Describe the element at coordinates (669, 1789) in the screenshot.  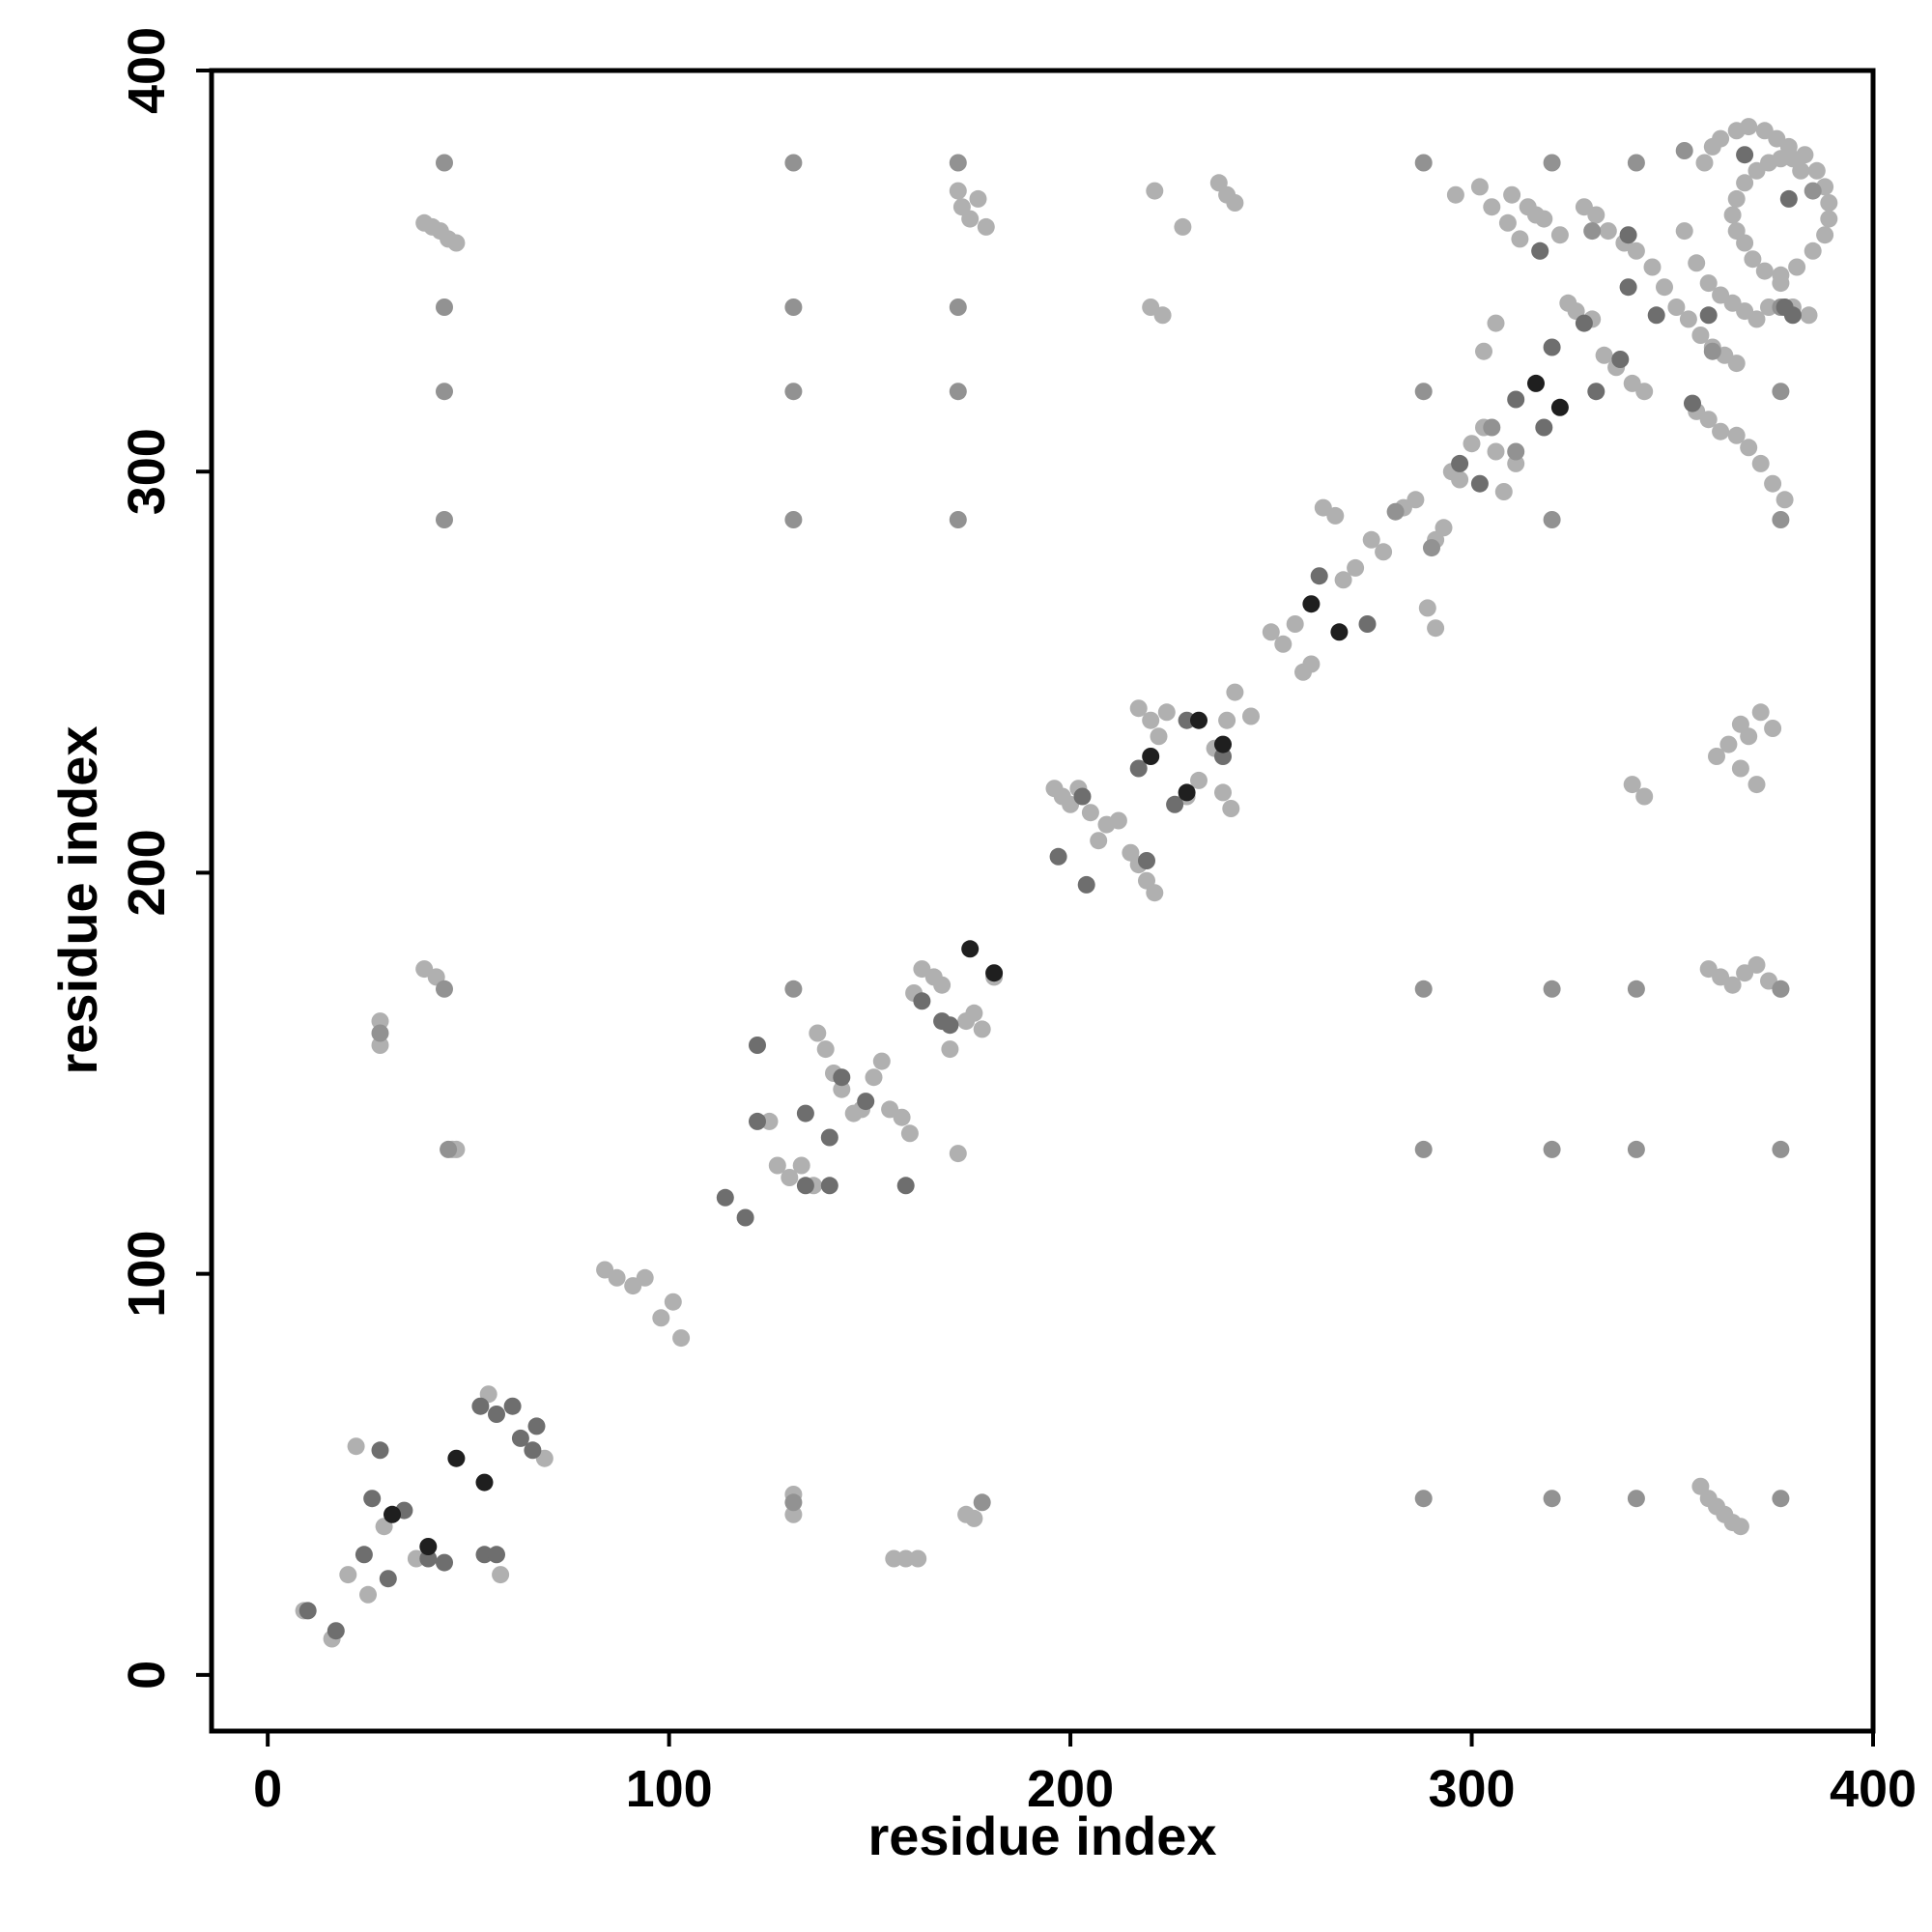
I see `x-tick-label: 100` at that location.